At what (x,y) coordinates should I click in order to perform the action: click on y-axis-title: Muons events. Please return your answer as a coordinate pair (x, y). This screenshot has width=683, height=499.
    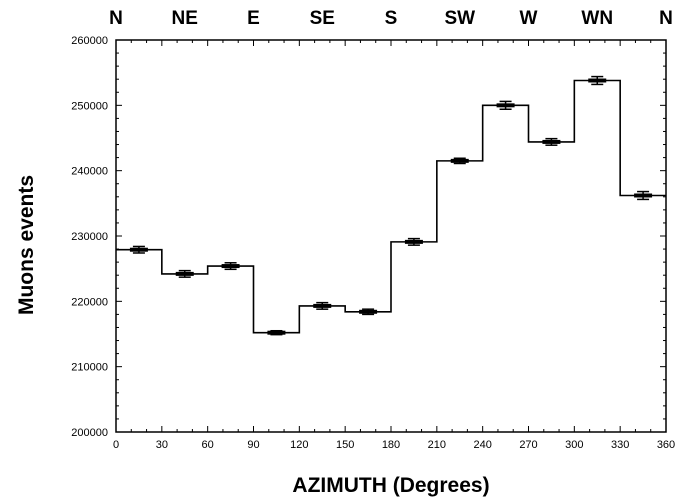
    Looking at the image, I should click on (26, 245).